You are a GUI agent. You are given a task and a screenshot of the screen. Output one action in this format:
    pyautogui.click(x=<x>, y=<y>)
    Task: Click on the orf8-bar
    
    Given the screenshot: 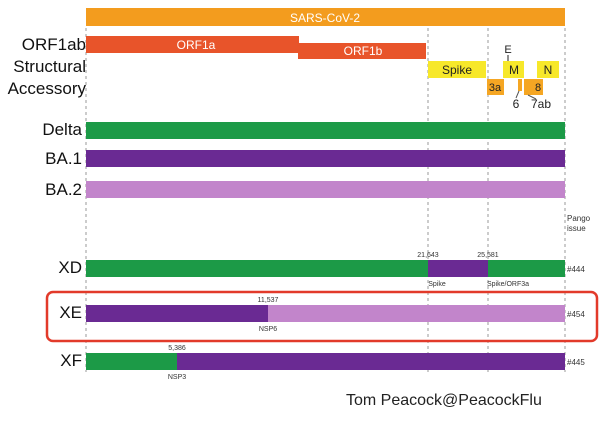 What is the action you would take?
    pyautogui.click(x=537, y=87)
    